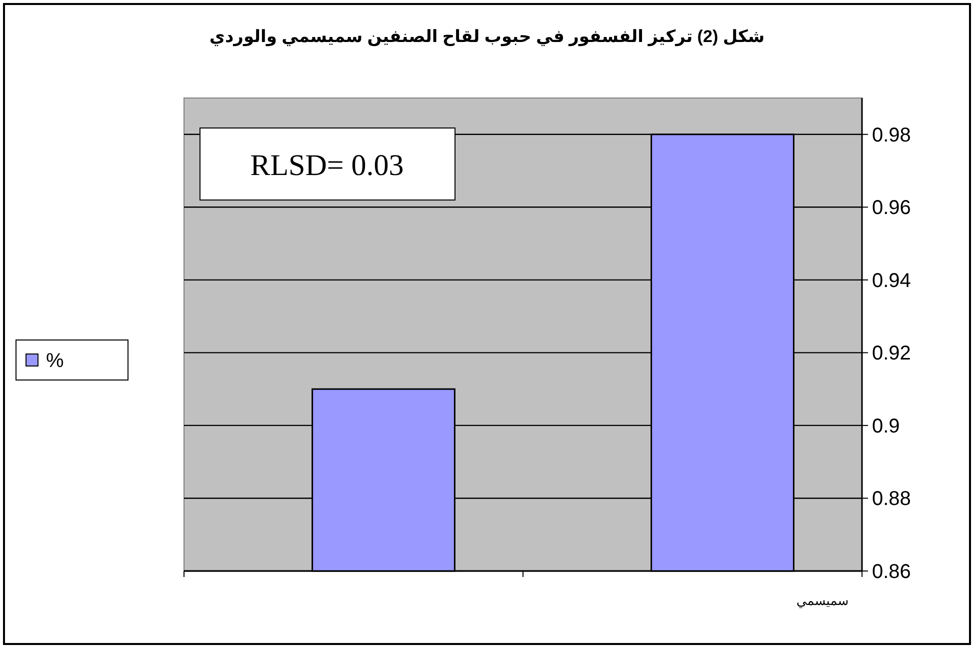  Describe the element at coordinates (891, 572) in the screenshot. I see `y-tick-label: 0.86` at that location.